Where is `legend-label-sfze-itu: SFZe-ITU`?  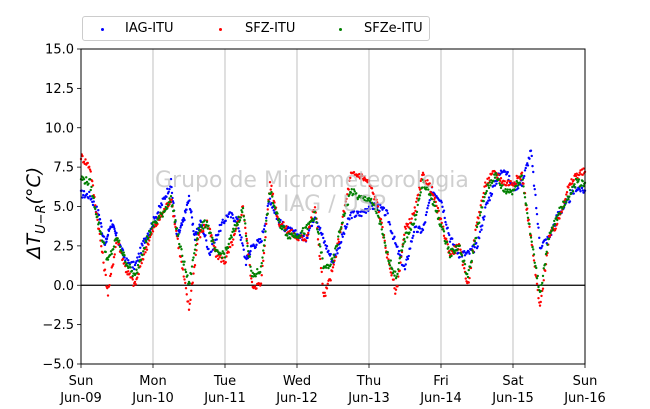
legend-label-sfze-itu: SFZe-ITU is located at coordinates (393, 28).